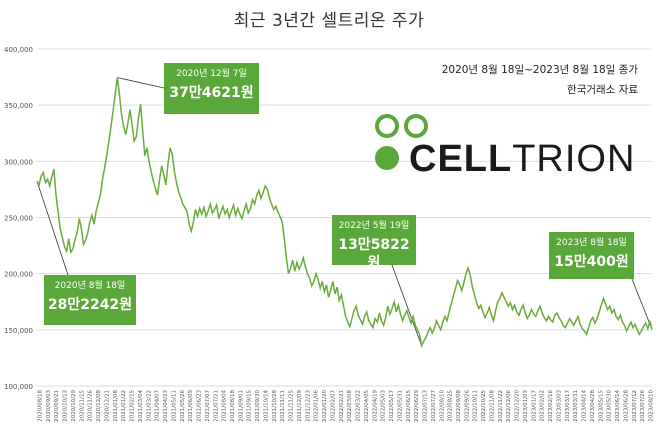  I want to click on x-tick-label: 2021/11/11, so click(283, 406).